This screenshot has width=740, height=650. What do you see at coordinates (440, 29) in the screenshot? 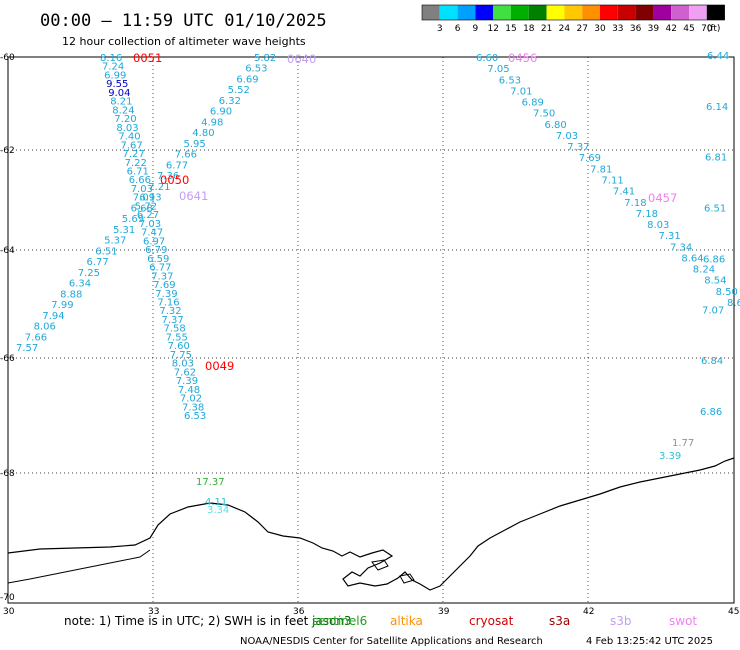
I see `legend-tick-label: 3` at bounding box center [440, 29].